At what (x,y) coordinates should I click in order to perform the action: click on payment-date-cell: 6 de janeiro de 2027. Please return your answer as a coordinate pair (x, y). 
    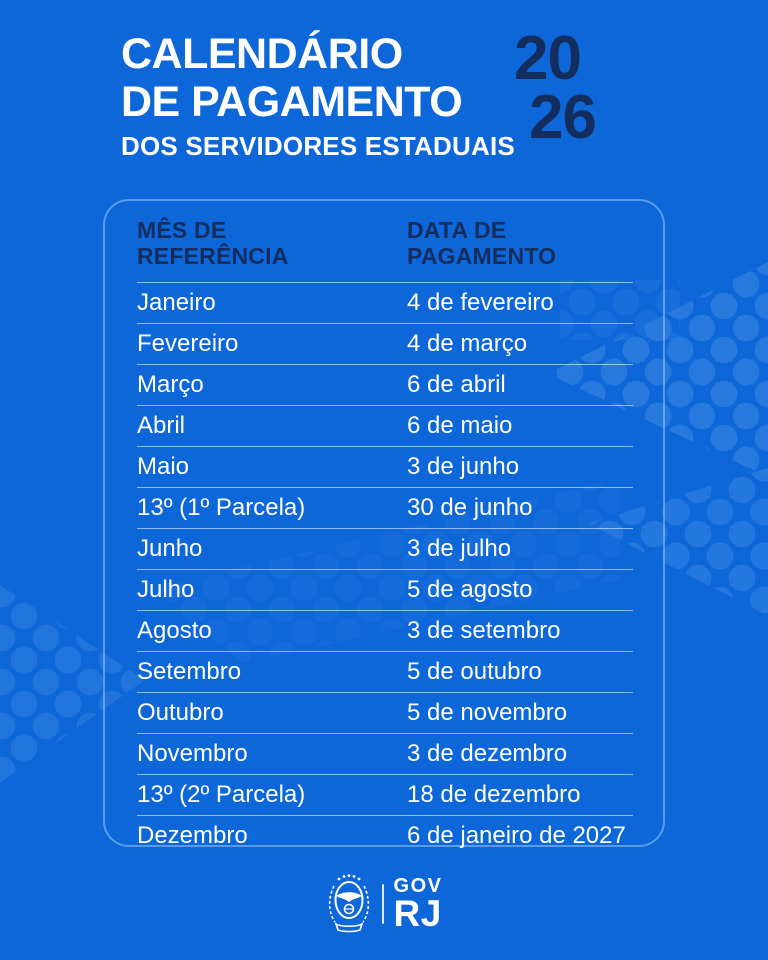
    Looking at the image, I should click on (516, 835).